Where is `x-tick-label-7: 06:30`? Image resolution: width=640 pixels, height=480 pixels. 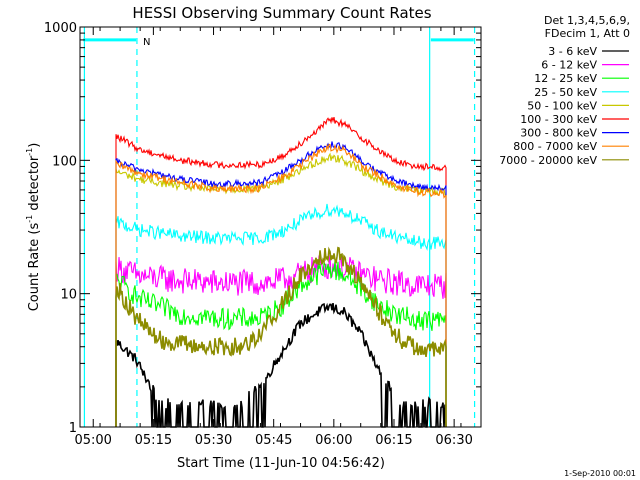 x-tick-label-7: 06:30 is located at coordinates (453, 440).